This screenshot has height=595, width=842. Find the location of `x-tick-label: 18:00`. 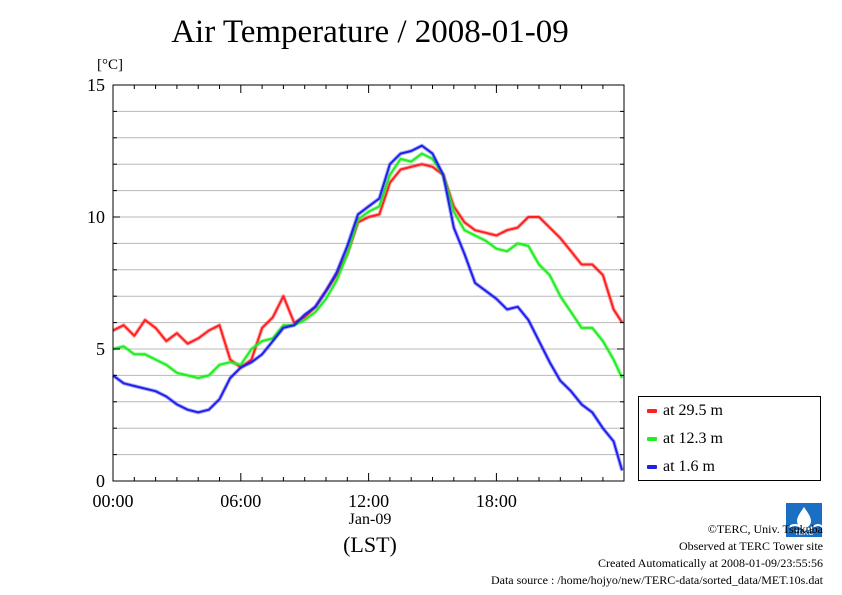

x-tick-label: 18:00 is located at coordinates (496, 501).